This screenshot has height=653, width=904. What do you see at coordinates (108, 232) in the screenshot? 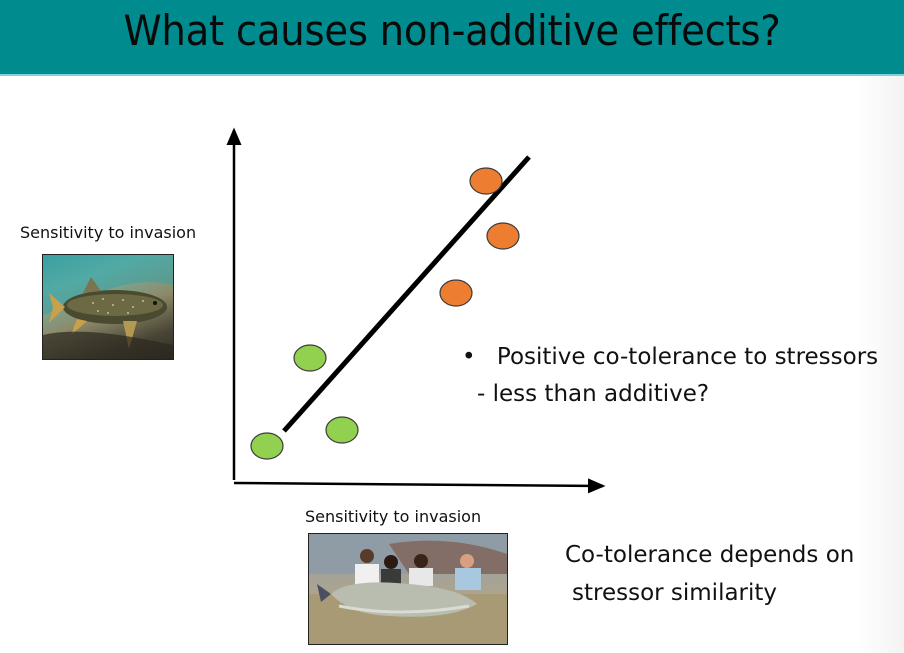
I see `y-axis-label: Sensitivity to invasion` at bounding box center [108, 232].